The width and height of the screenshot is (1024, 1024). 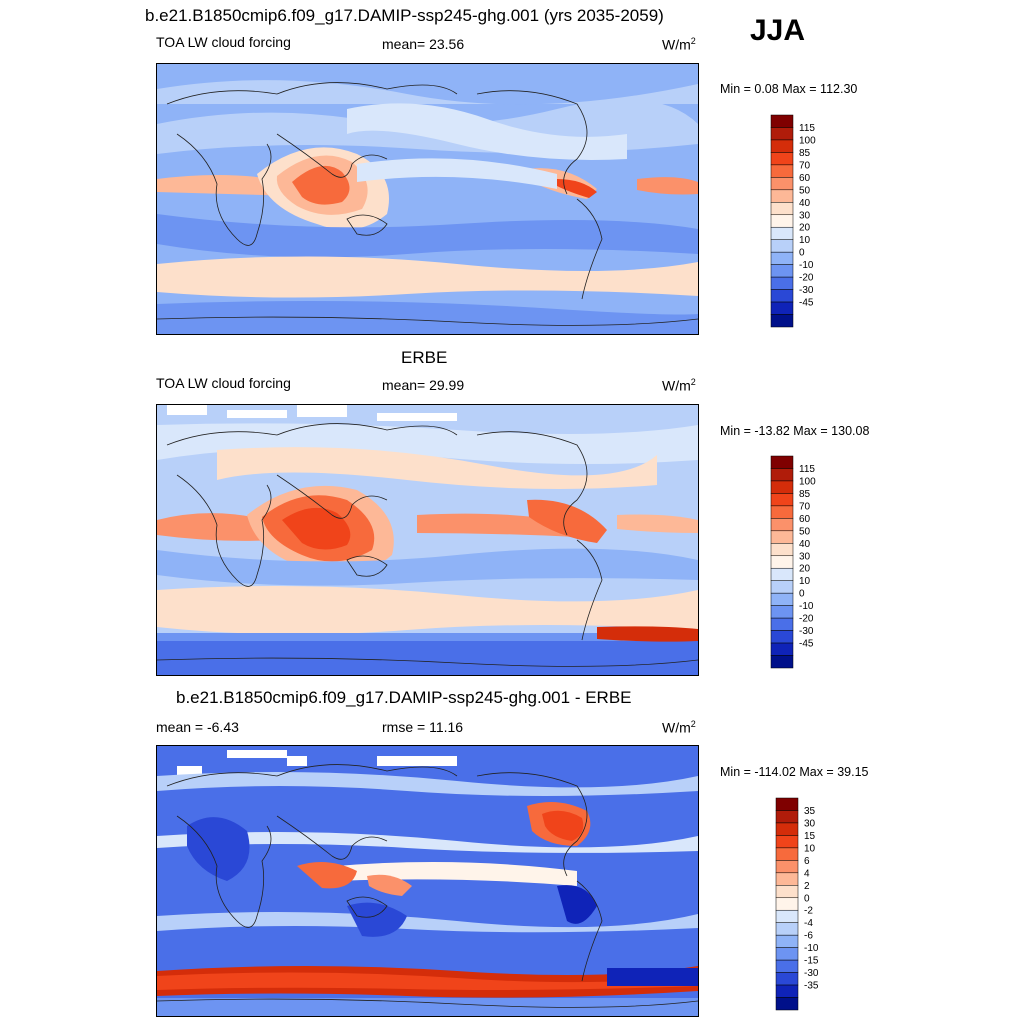 What do you see at coordinates (806, 278) in the screenshot?
I see `colorbar-label: -20` at bounding box center [806, 278].